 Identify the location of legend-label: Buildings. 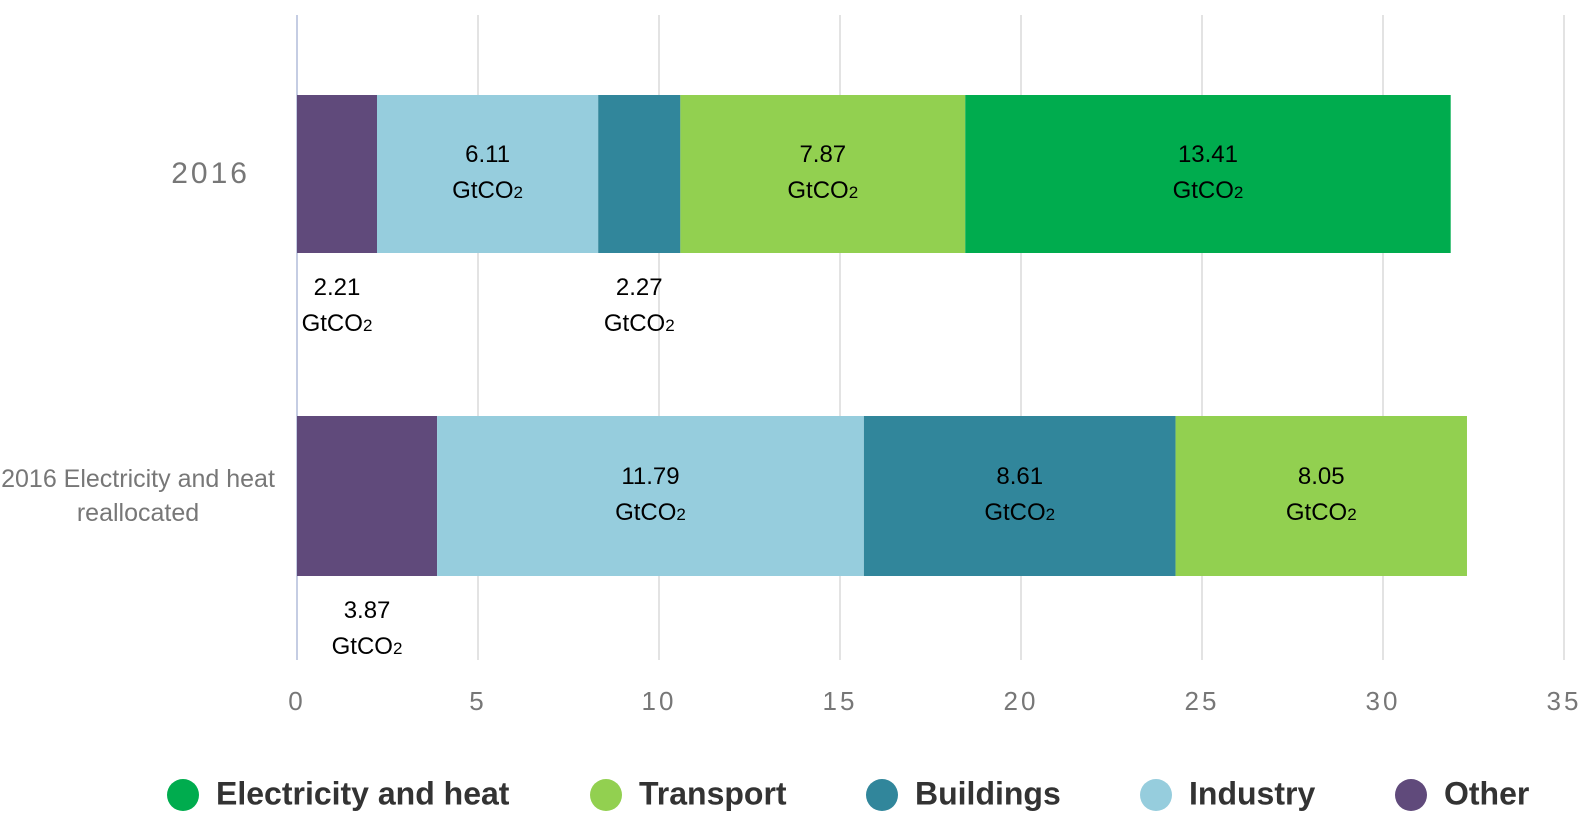
(988, 793).